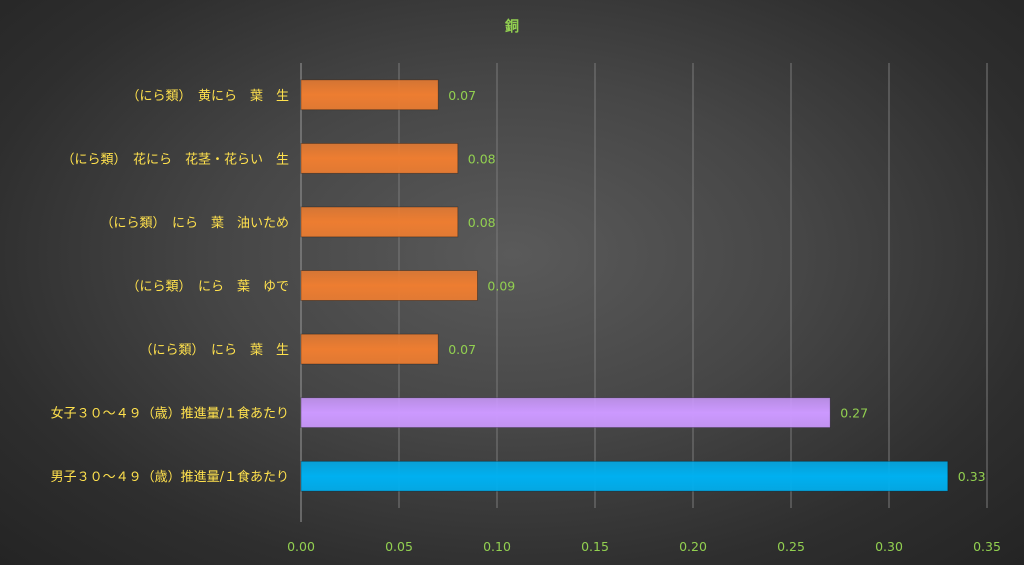 This screenshot has width=1024, height=565. What do you see at coordinates (207, 96) in the screenshot?
I see `category-label: （にら類） 黄にら 葉 生` at bounding box center [207, 96].